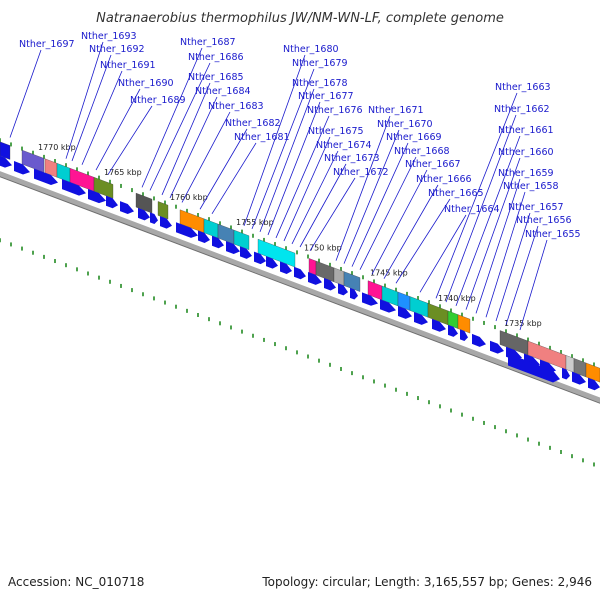 This screenshot has width=600, height=600. What do you see at coordinates (216, 57) in the screenshot?
I see `gene-label: Nther_1686` at bounding box center [216, 57].